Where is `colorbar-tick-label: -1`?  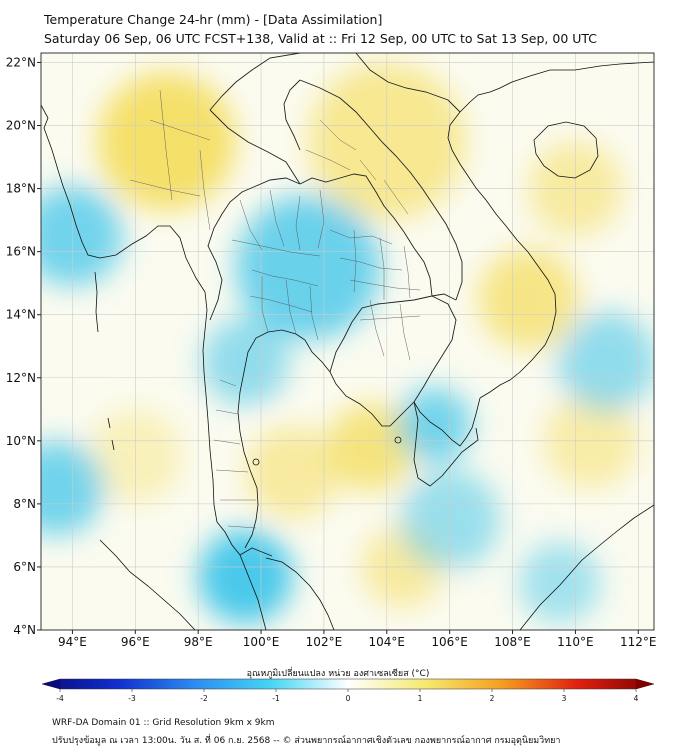
colorbar-tick-label: -1 is located at coordinates (276, 698).